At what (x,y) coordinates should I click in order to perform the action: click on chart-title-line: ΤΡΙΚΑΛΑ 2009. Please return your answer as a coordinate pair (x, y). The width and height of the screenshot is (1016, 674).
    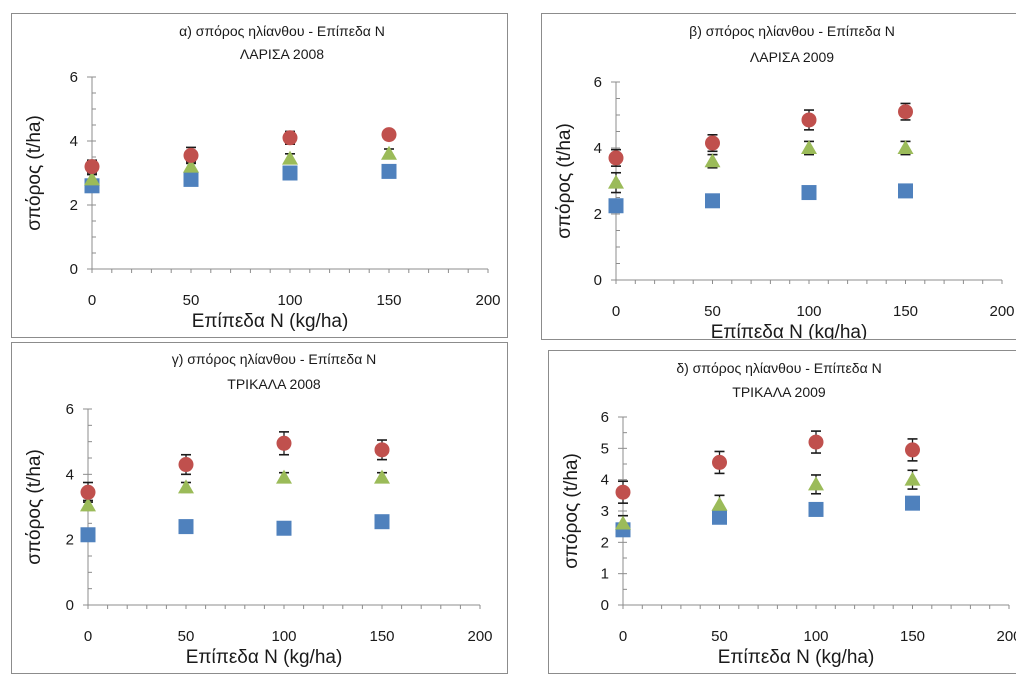
    Looking at the image, I should click on (779, 392).